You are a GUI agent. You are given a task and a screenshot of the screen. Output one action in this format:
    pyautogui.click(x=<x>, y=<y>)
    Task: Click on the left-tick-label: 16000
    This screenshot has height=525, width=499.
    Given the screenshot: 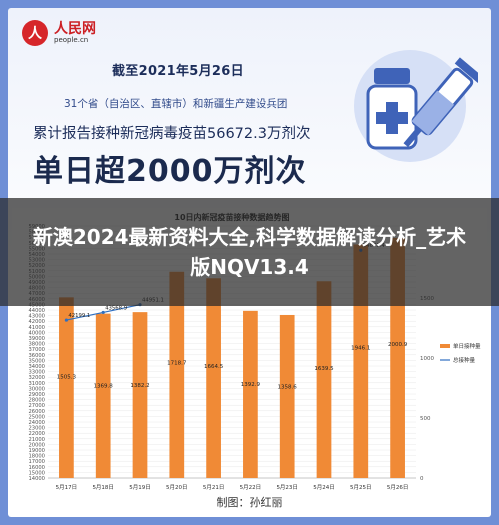 What is the action you would take?
    pyautogui.click(x=36, y=468)
    